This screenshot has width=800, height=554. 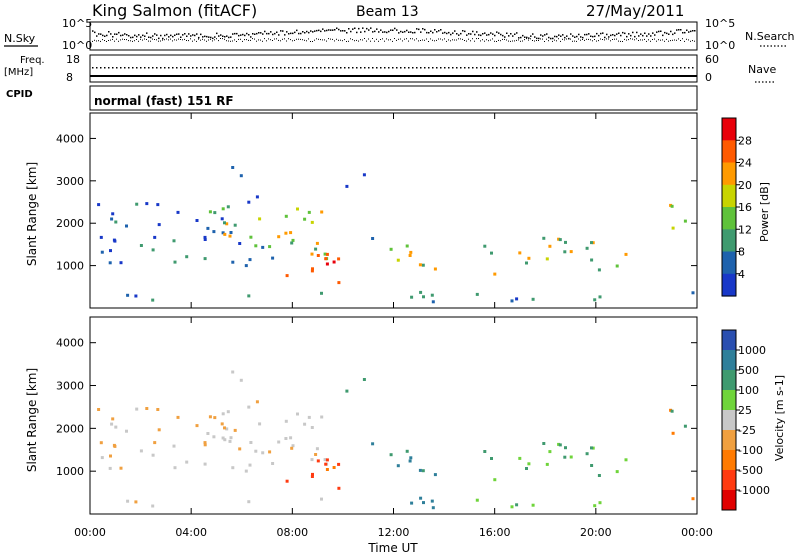 I want to click on velocity-y-tick-labels: 4000 3000 2000 1000, so click(x=70, y=407).